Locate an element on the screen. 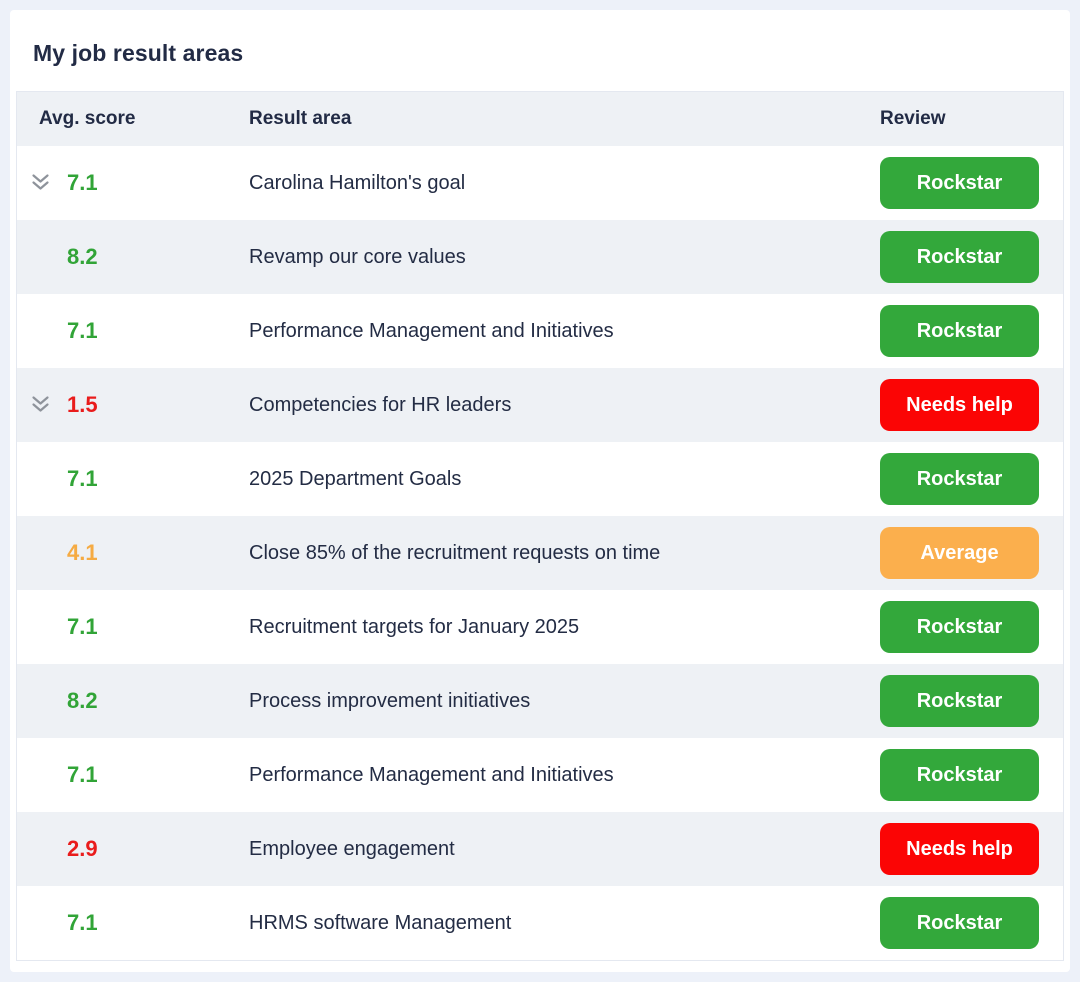 The width and height of the screenshot is (1080, 982). result-area-label: HRMS software Management is located at coordinates (380, 922).